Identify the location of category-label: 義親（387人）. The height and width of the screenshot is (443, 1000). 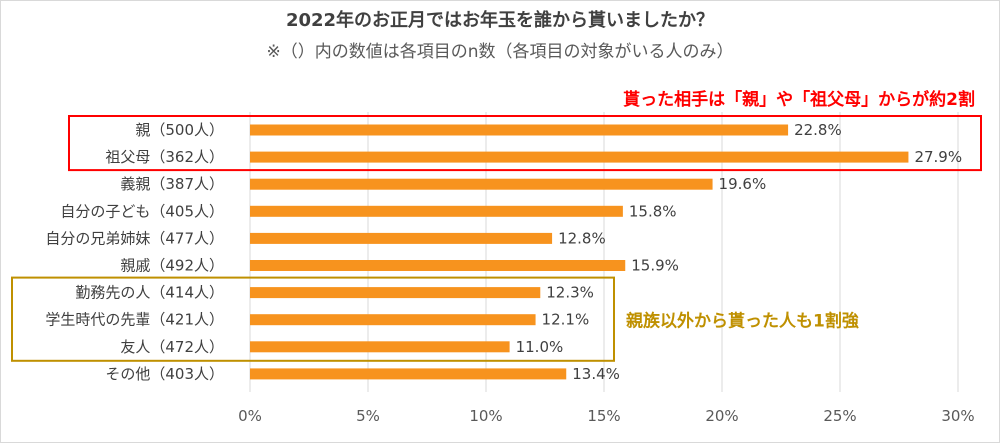
(172, 184).